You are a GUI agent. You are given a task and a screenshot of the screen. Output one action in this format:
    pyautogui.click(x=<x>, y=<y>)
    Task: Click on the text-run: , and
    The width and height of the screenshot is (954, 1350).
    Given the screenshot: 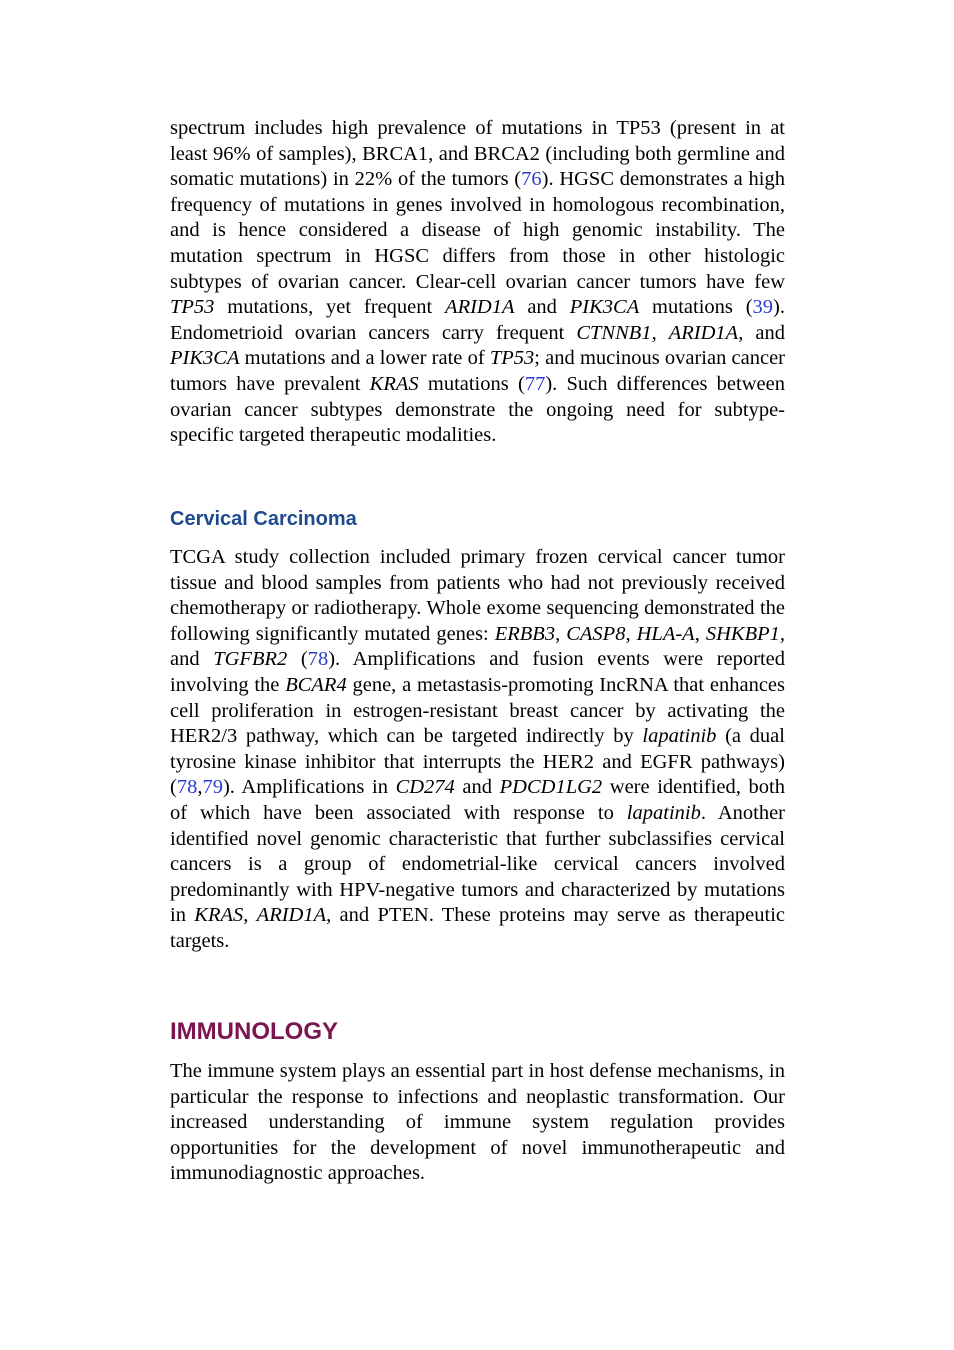 What is the action you would take?
    pyautogui.click(x=761, y=332)
    